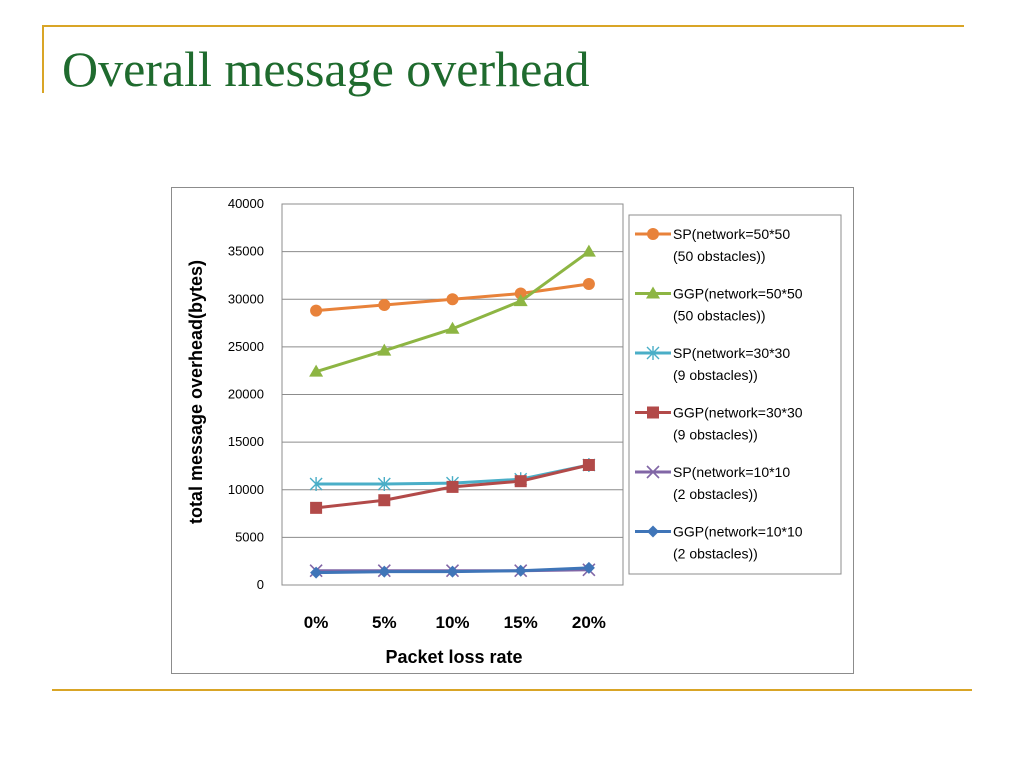  Describe the element at coordinates (512, 690) in the screenshot. I see `bottom-divider` at that location.